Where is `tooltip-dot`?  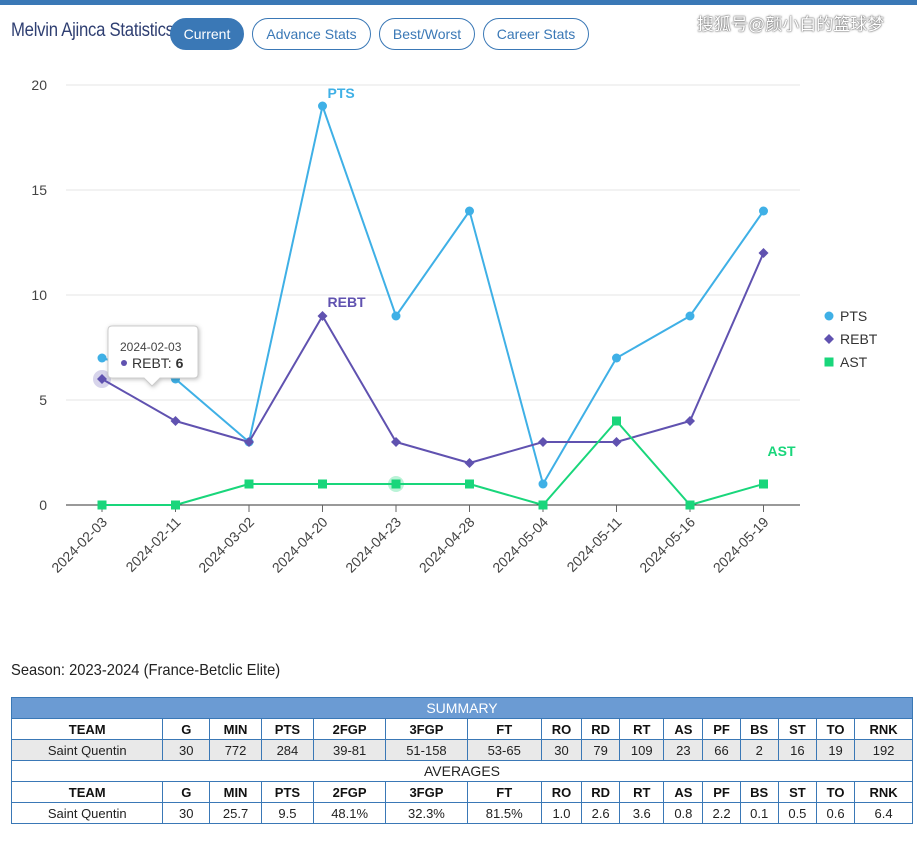
tooltip-dot is located at coordinates (124, 363).